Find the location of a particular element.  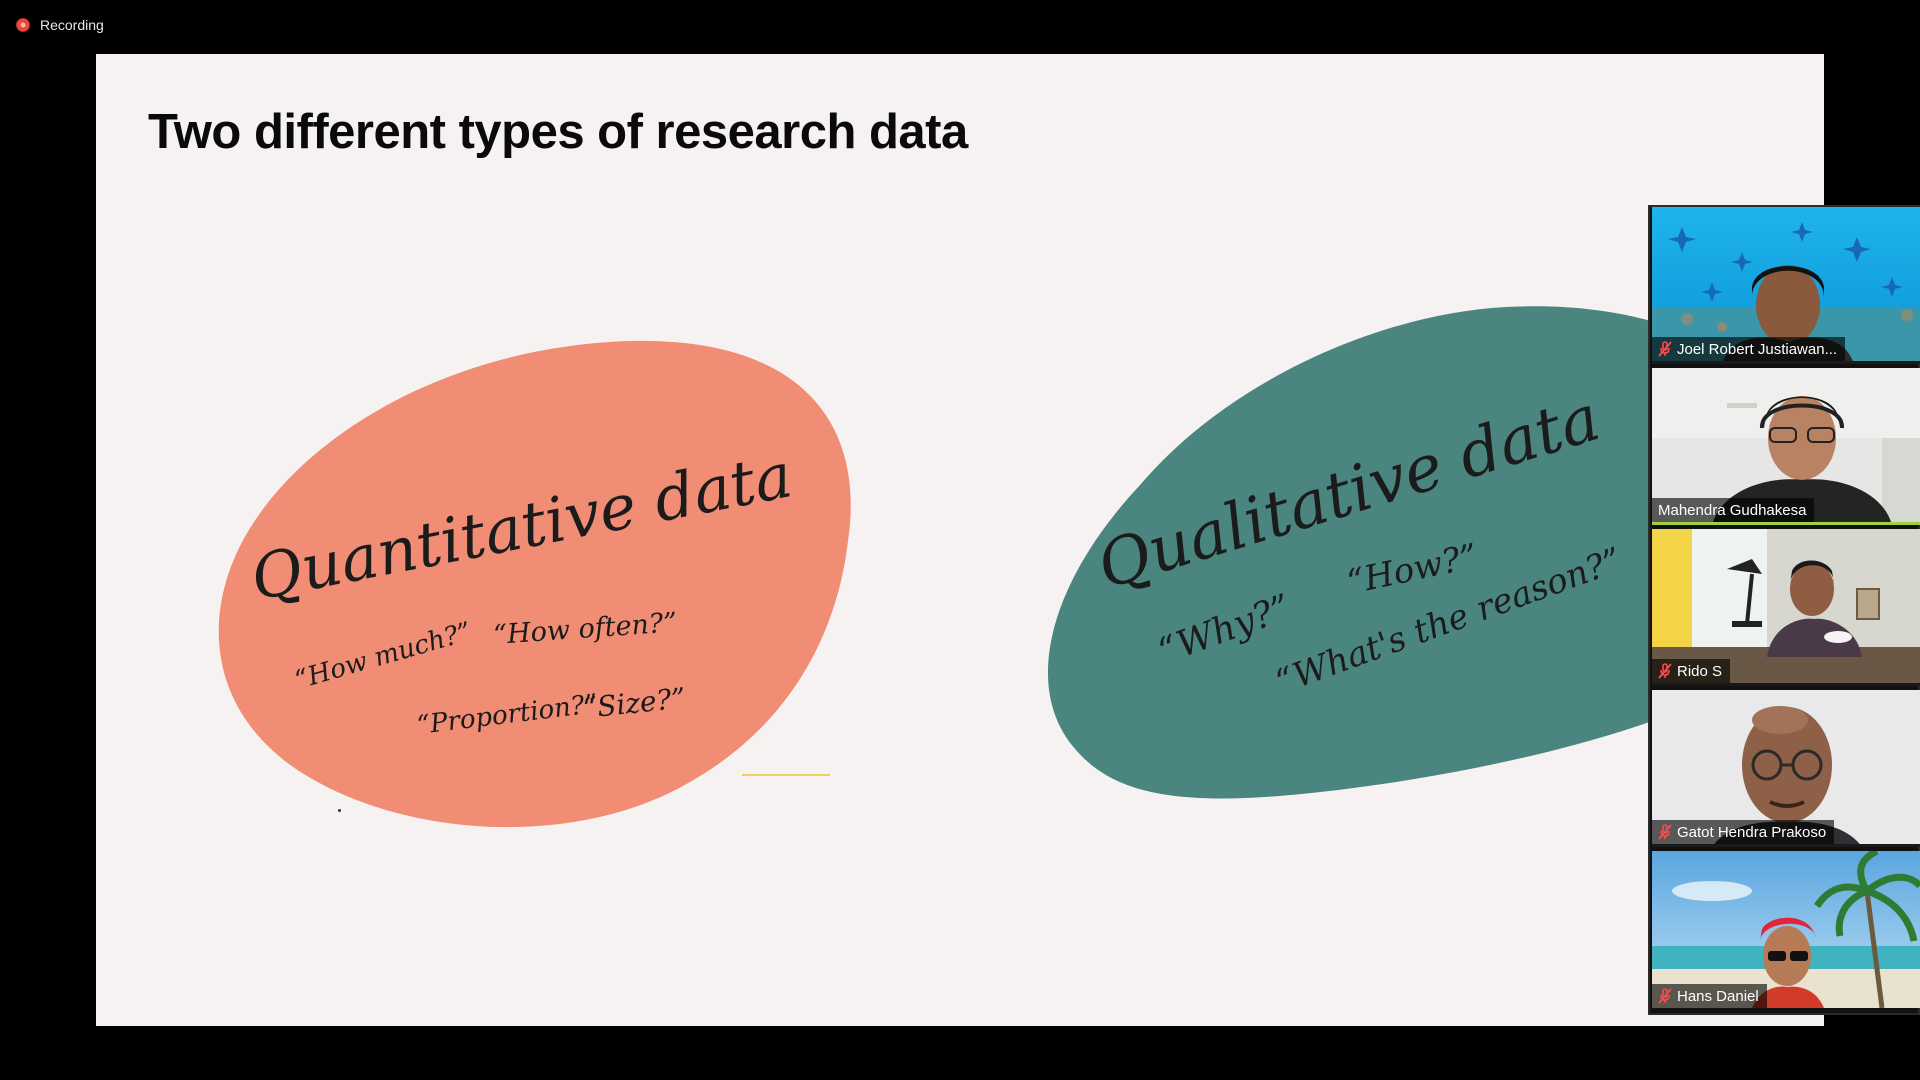

participant-name: Mahendra Gudhakesa is located at coordinates (1732, 510).